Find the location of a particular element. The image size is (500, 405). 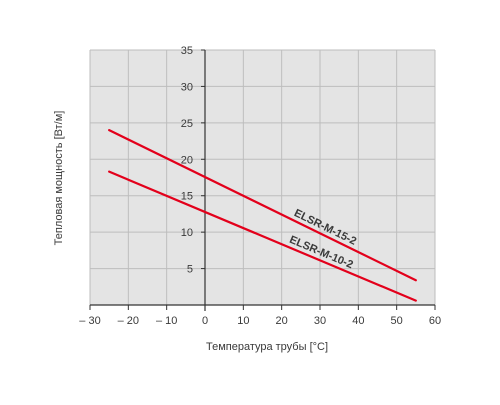

y-tick-label: 25 is located at coordinates (187, 124).